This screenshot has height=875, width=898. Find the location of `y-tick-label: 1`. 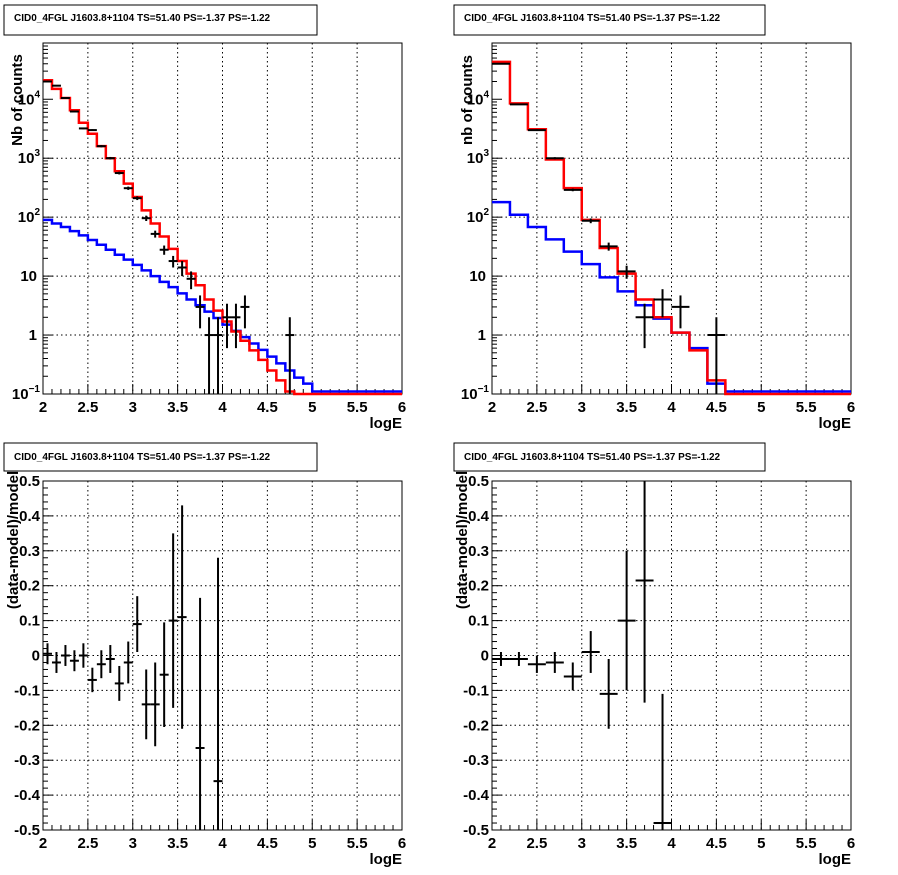

y-tick-label: 1 is located at coordinates (33, 335).